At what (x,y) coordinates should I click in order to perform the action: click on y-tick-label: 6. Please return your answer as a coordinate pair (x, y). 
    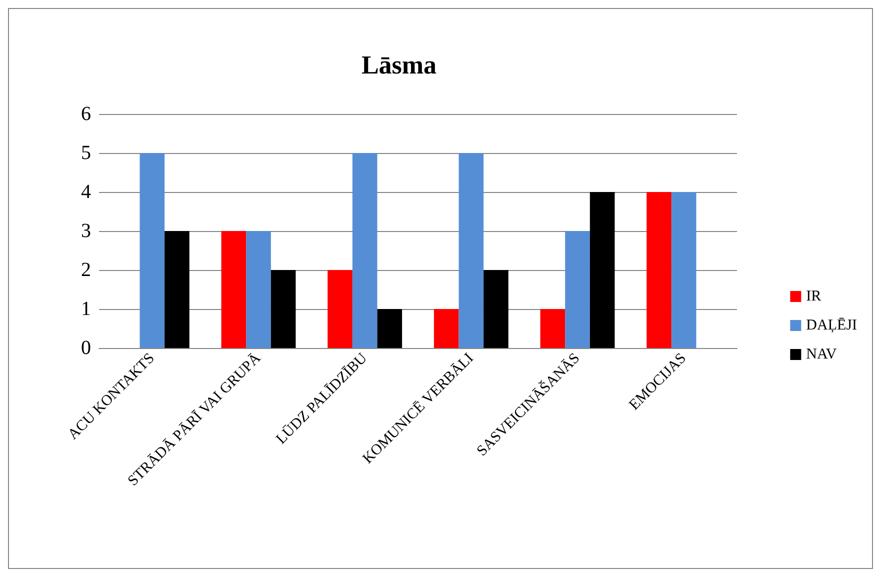
    Looking at the image, I should click on (86, 114).